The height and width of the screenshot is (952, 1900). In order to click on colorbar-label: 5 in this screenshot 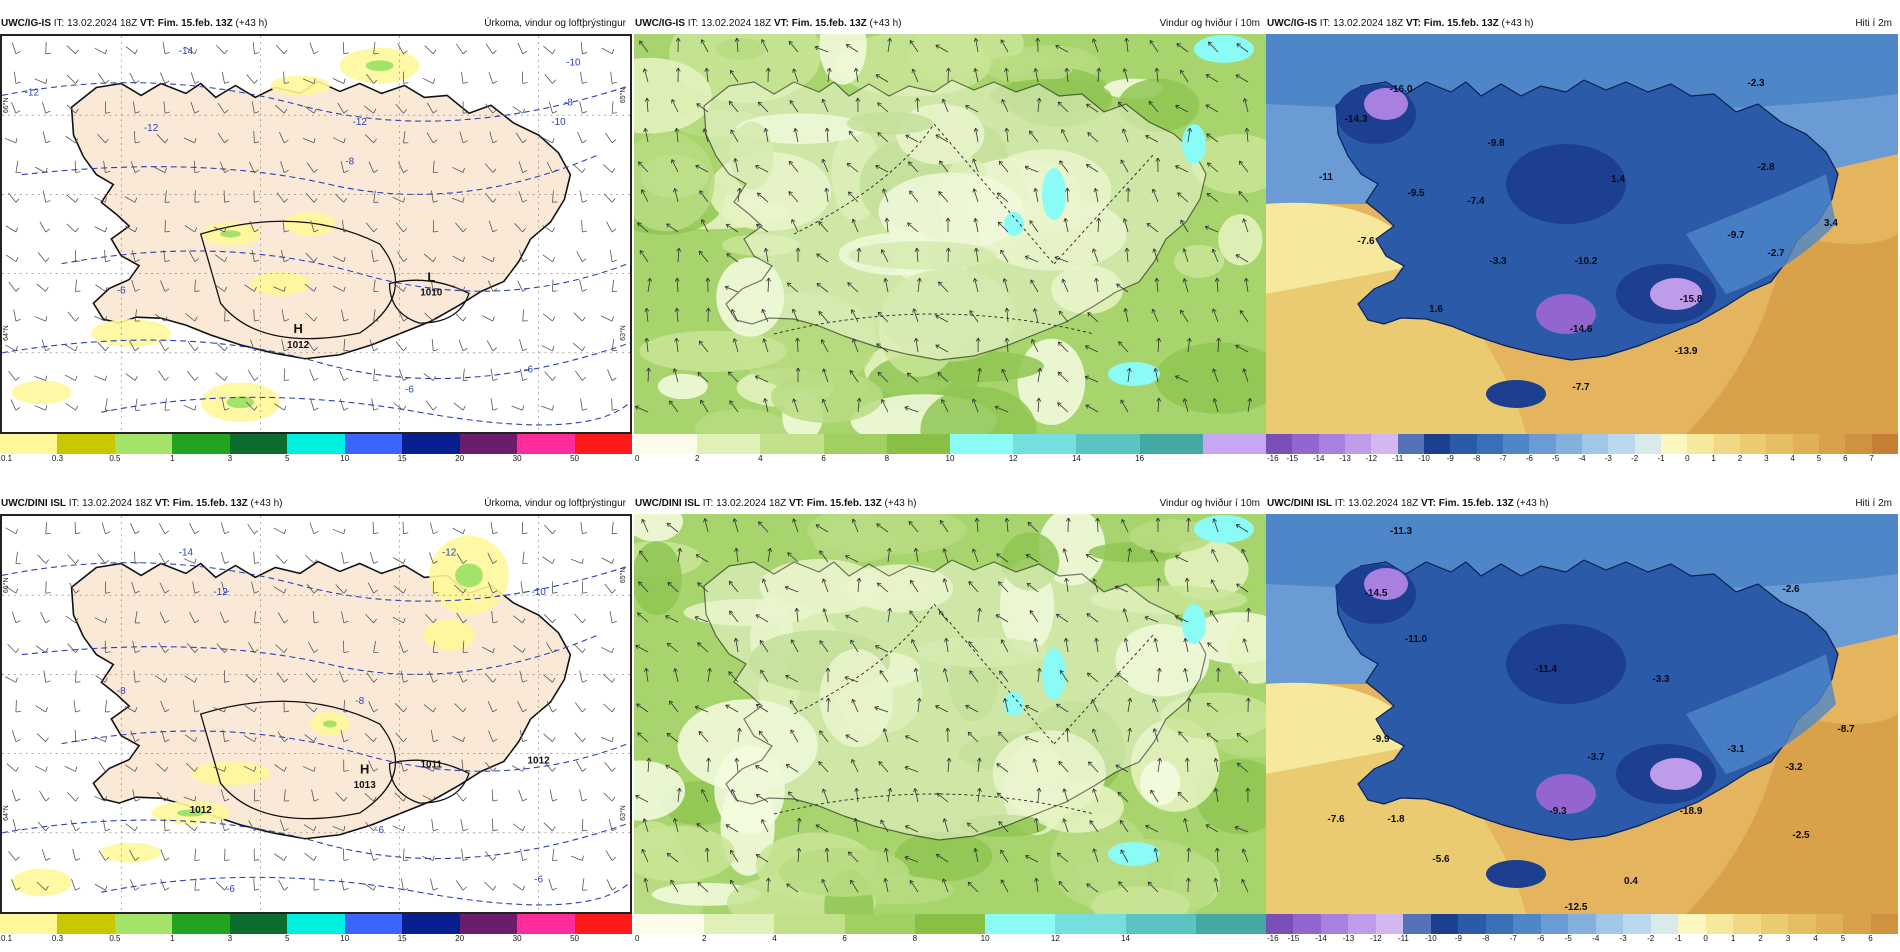, I will do `click(1819, 458)`.